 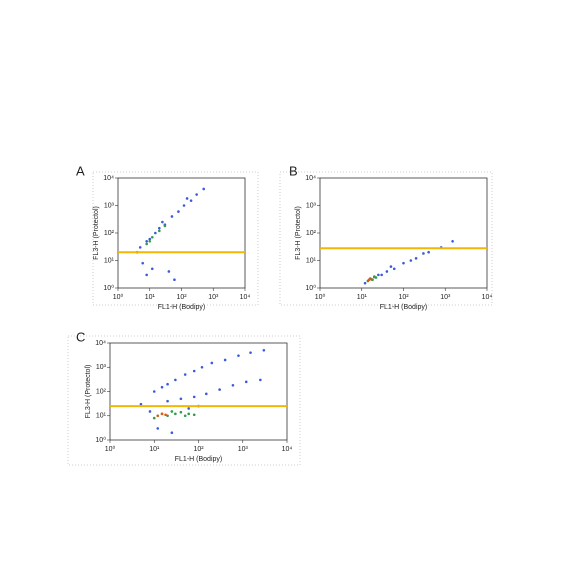 What do you see at coordinates (88, 392) in the screenshot?
I see `y-axis-label: FL3-H (Protectol)` at bounding box center [88, 392].